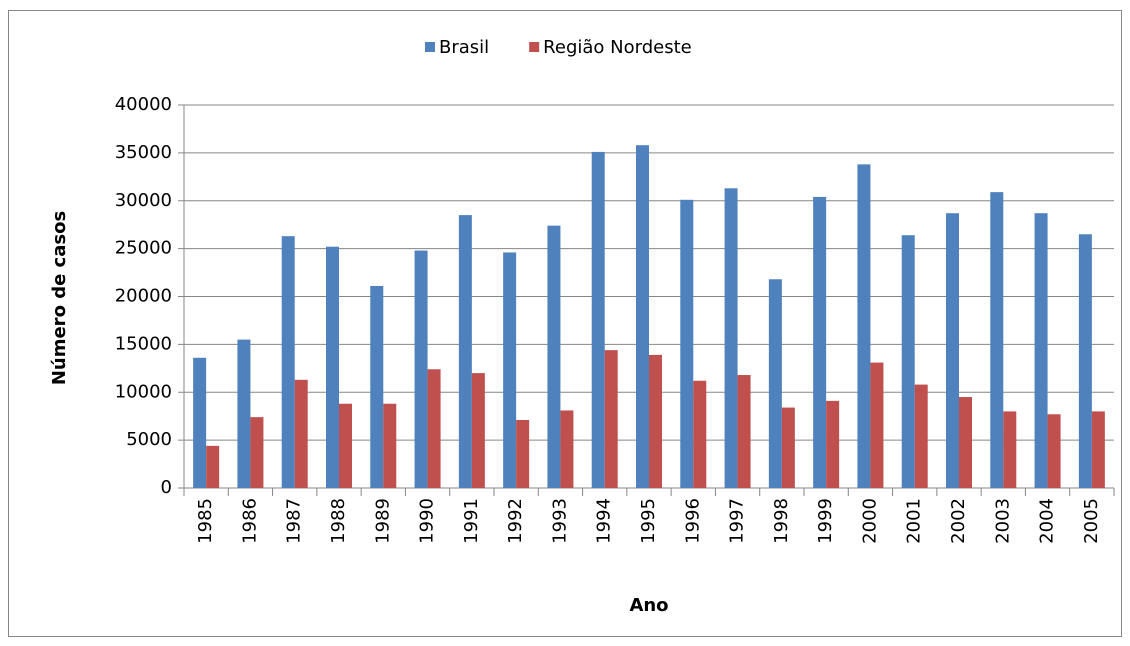 The width and height of the screenshot is (1130, 646). Describe the element at coordinates (143, 104) in the screenshot. I see `y-tick-label: 40000` at that location.